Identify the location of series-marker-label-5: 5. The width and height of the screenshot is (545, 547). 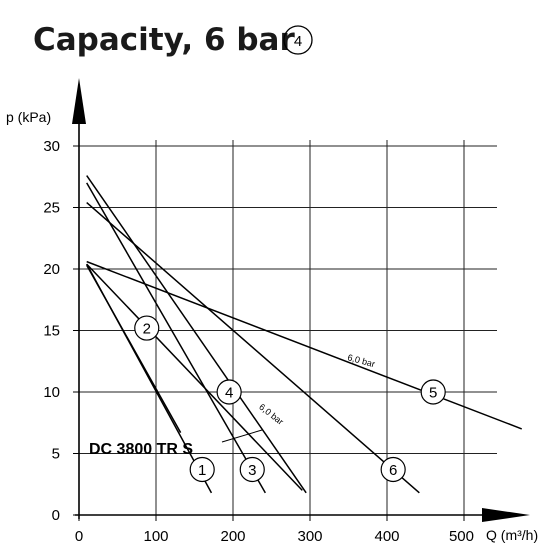
(433, 393).